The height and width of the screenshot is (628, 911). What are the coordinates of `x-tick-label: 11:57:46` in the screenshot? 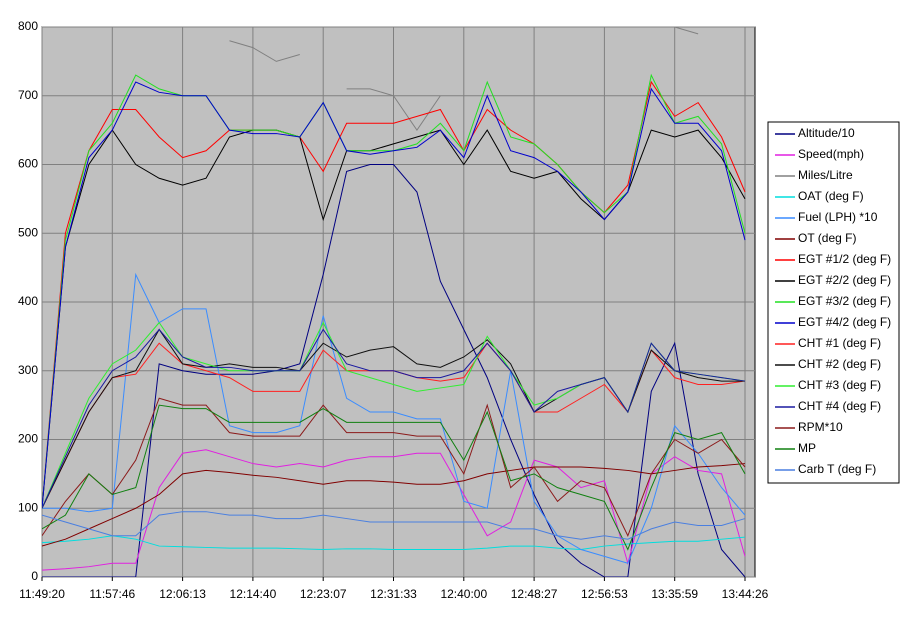 It's located at (112, 594).